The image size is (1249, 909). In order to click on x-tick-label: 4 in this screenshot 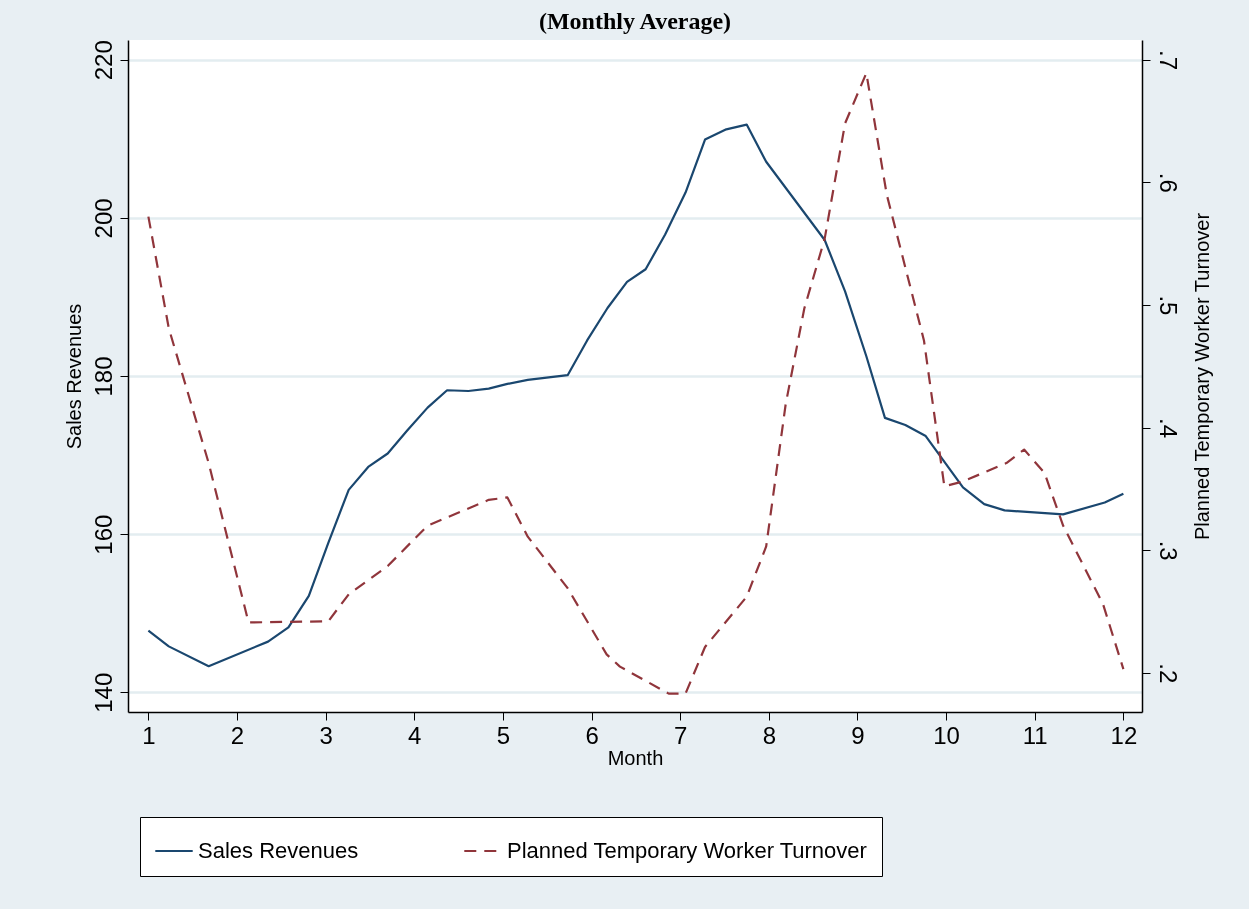, I will do `click(415, 735)`.